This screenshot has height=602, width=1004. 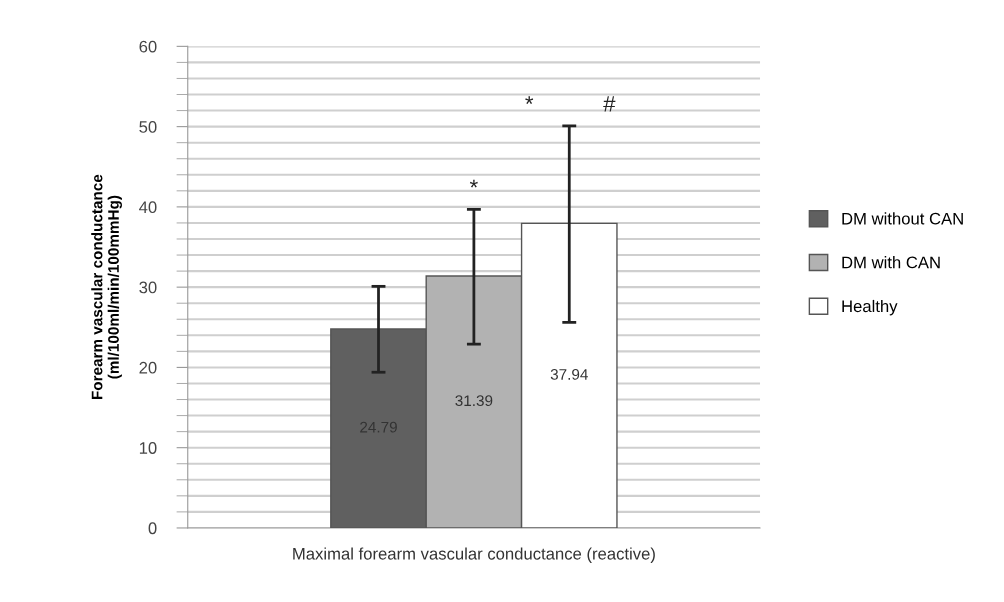 I want to click on legend-label: Healthy, so click(x=870, y=307).